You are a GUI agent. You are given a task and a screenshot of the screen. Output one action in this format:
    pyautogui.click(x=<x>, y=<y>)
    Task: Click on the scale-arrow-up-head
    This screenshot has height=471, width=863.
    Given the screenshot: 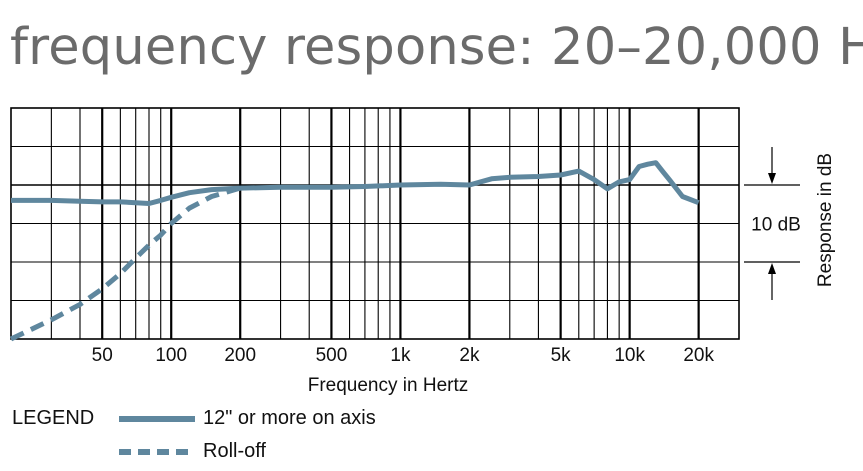 What is the action you would take?
    pyautogui.click(x=772, y=268)
    